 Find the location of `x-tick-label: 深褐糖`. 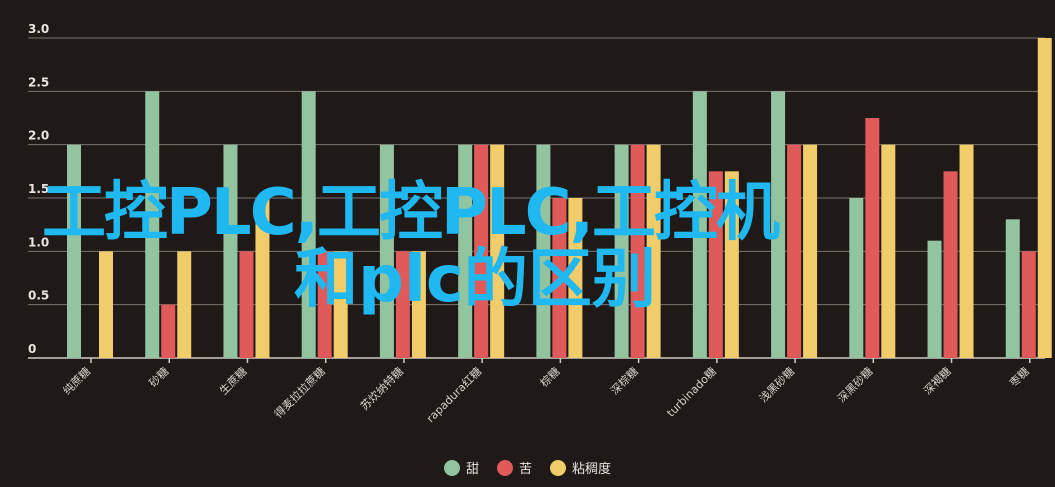

x-tick-label: 深褐糖 is located at coordinates (936, 380).